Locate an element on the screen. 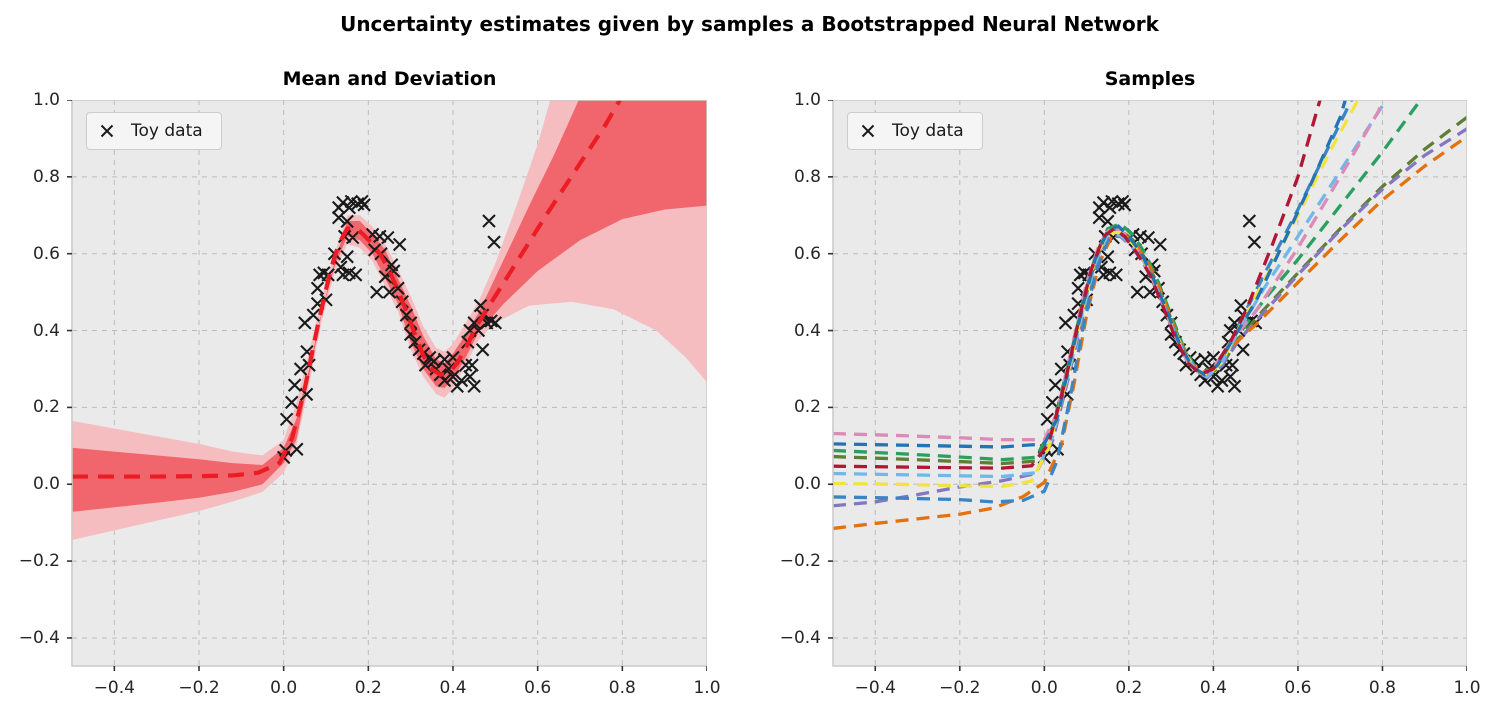 Image resolution: width=1499 pixels, height=710 pixels. plot-title-samples: Samples is located at coordinates (1150, 79).